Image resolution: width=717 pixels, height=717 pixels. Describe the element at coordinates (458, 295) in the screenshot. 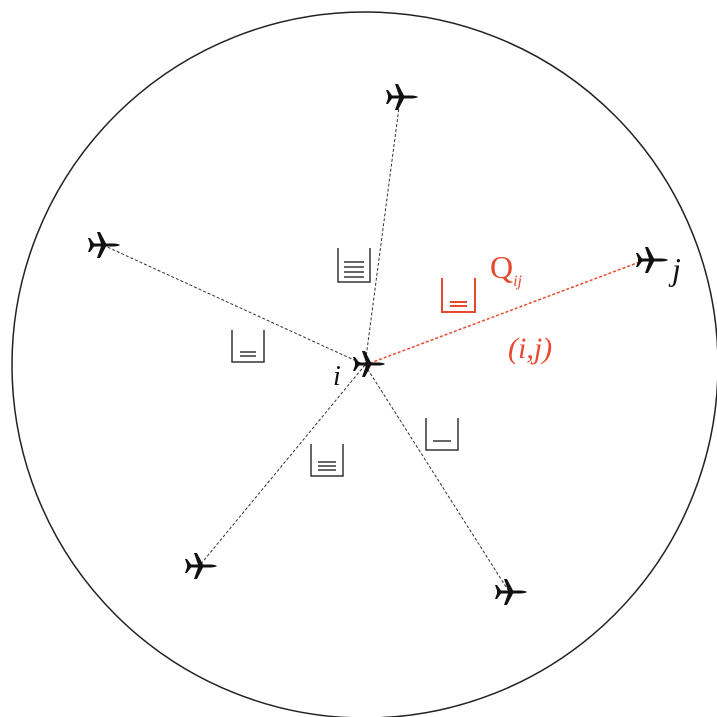

I see `queue-ij` at that location.